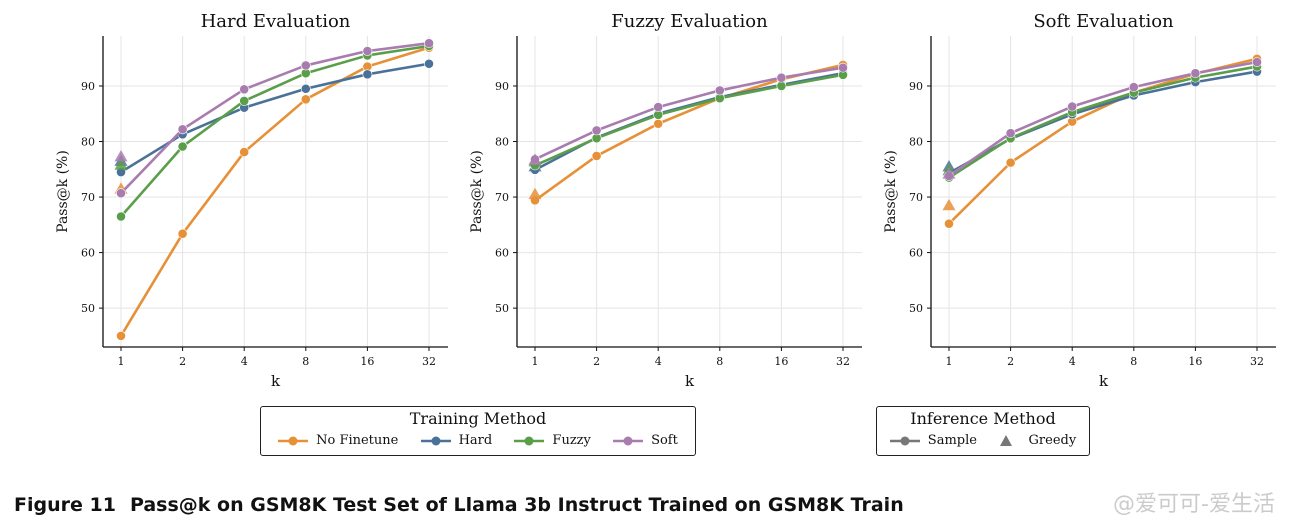 This screenshot has height=530, width=1293. Describe the element at coordinates (664, 440) in the screenshot. I see `legend-label: Soft` at that location.